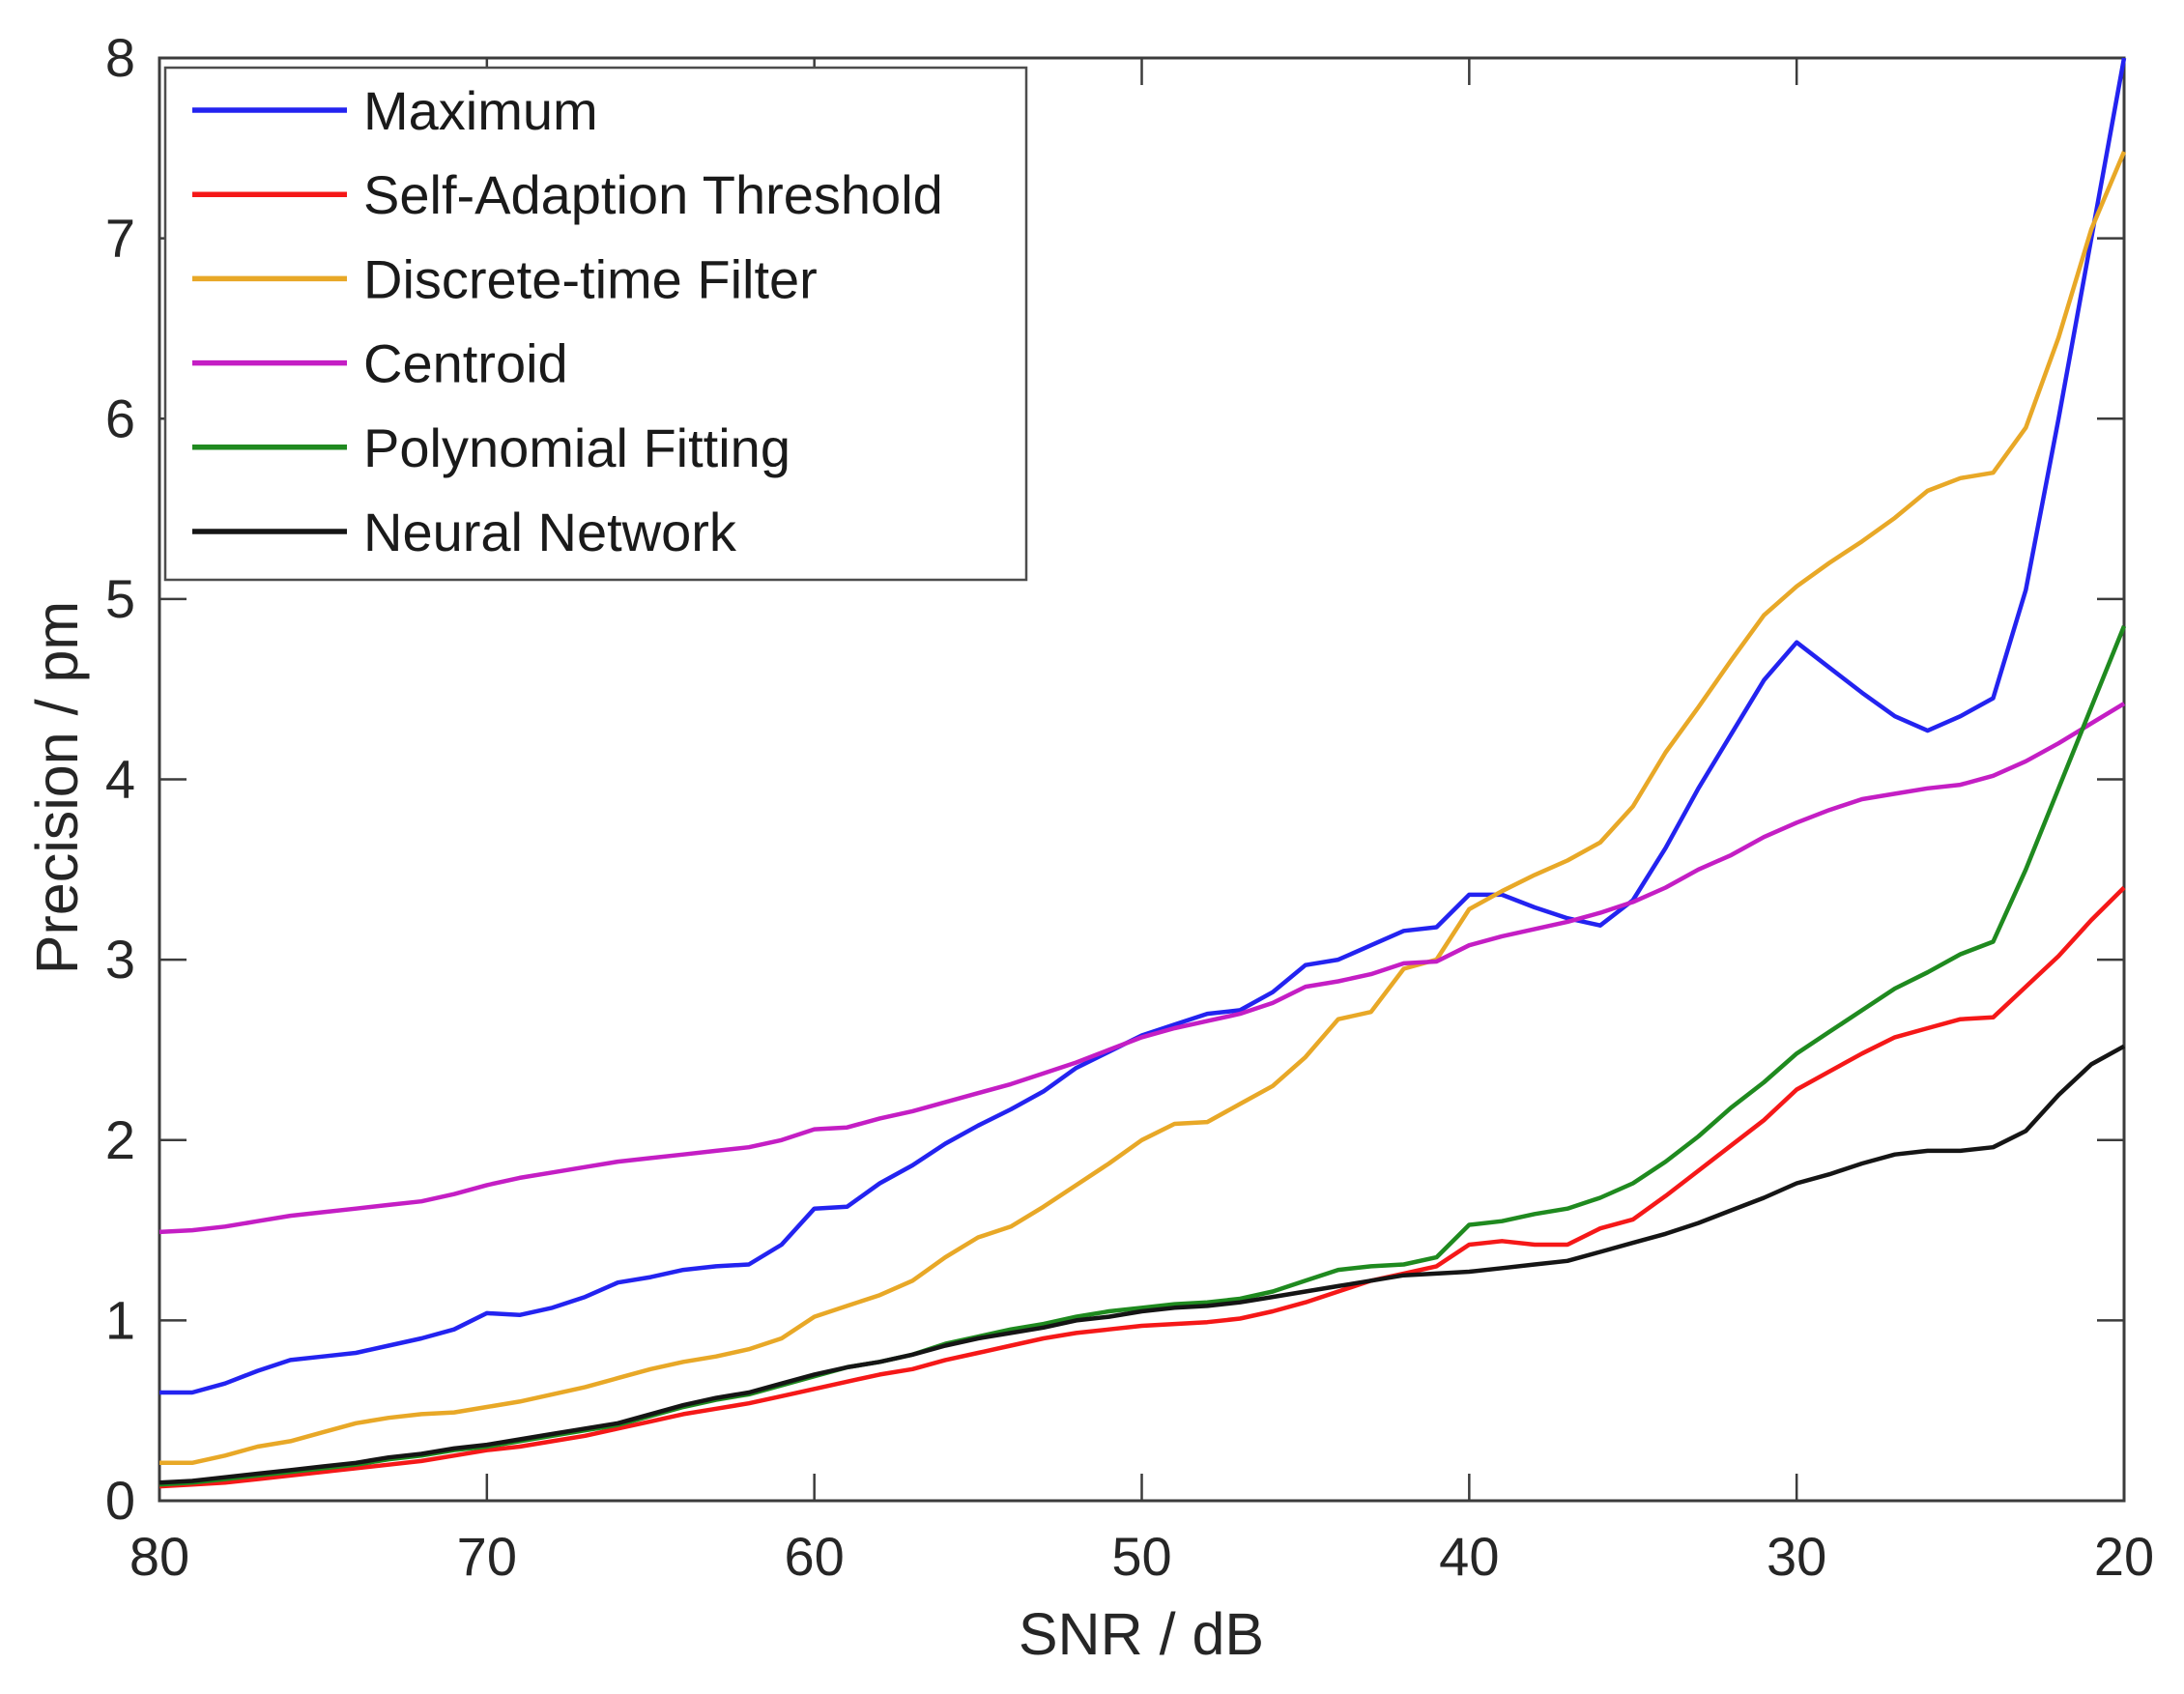  I want to click on y-tick-label: 2, so click(120, 1139).